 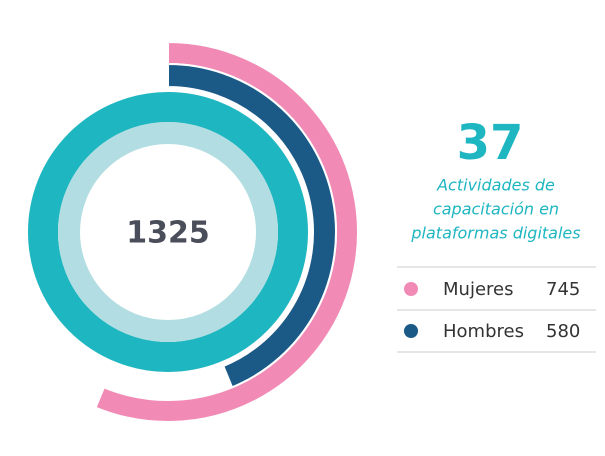 What do you see at coordinates (495, 233) in the screenshot?
I see `subtitle-line: plataformas digitales` at bounding box center [495, 233].